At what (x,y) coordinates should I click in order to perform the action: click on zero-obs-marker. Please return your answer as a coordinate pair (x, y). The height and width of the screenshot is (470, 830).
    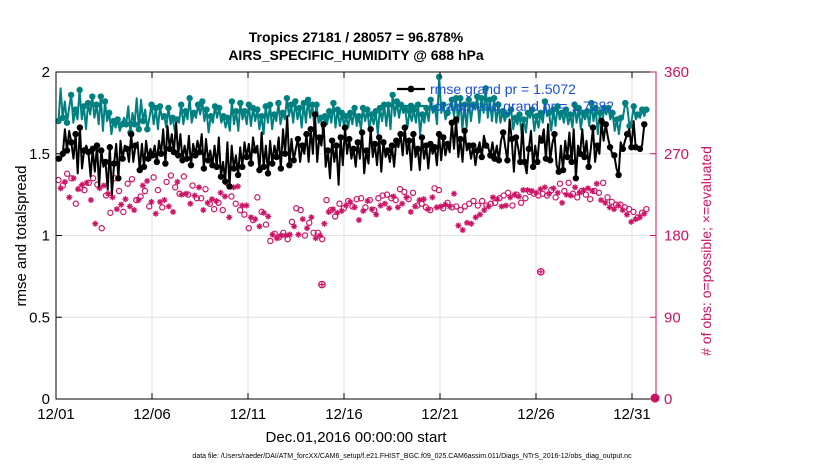
    Looking at the image, I should click on (655, 398).